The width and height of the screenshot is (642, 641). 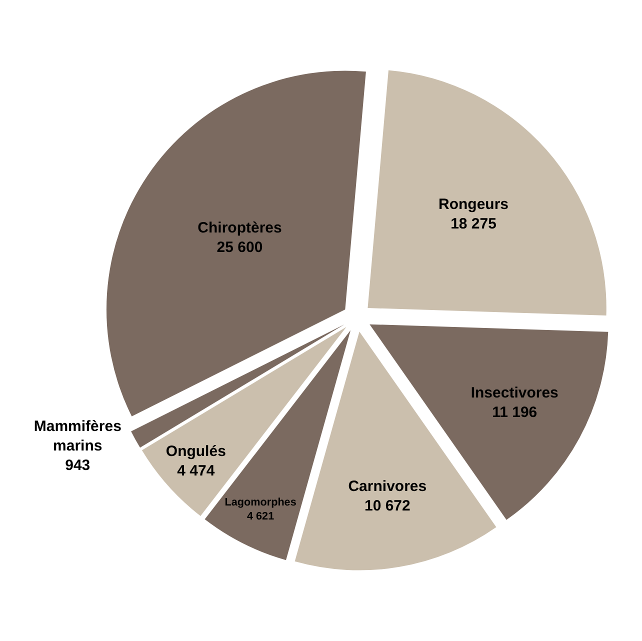 I want to click on data-label: 4 621, so click(x=260, y=516).